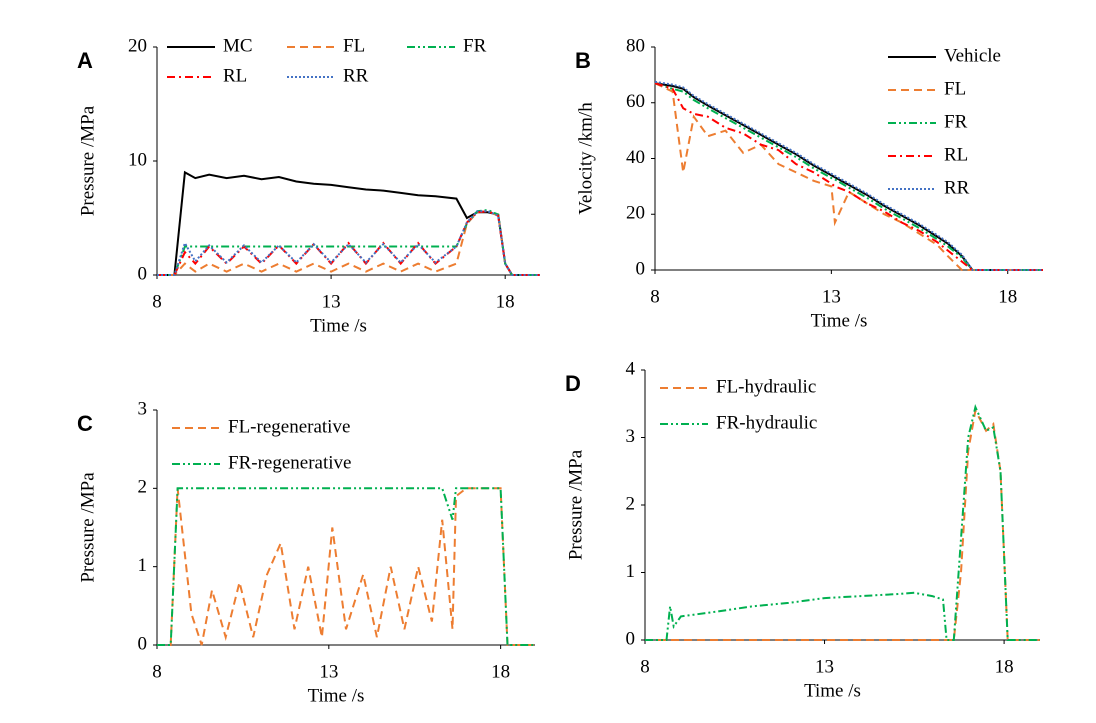 Image resolution: width=1096 pixels, height=723 pixels. I want to click on y-axis-label: Velocity /km/h, so click(585, 158).